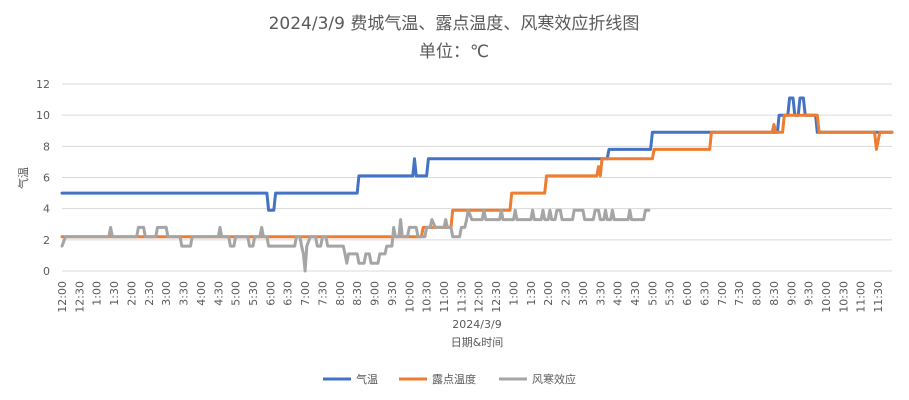 This screenshot has height=400, width=909. I want to click on y-tick-label: 4, so click(46, 209).